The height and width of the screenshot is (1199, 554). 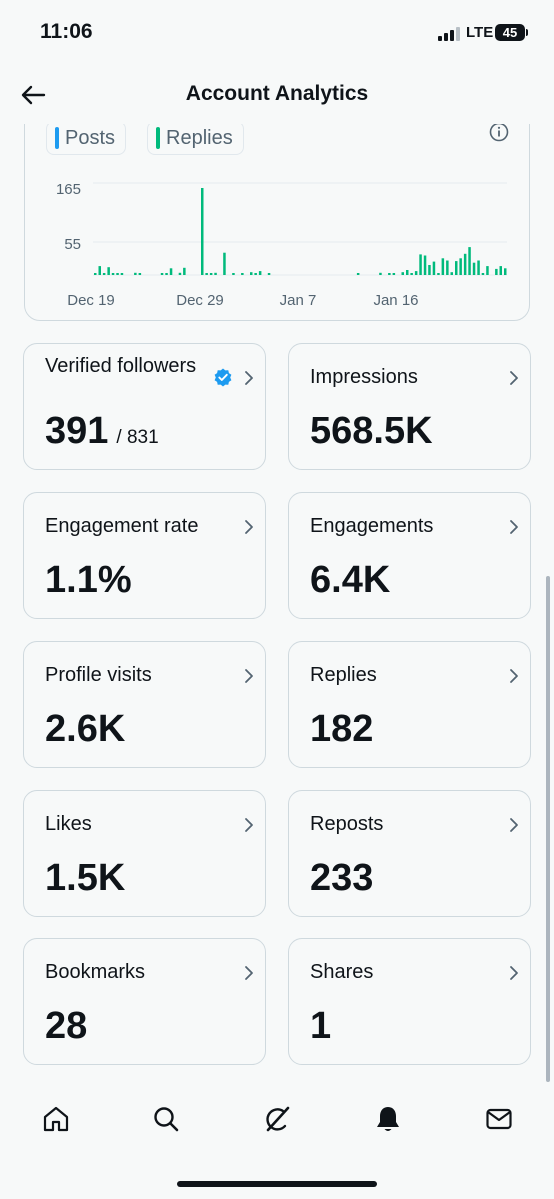 What do you see at coordinates (144, 853) in the screenshot?
I see `stat-likes: Likes 1.5K` at bounding box center [144, 853].